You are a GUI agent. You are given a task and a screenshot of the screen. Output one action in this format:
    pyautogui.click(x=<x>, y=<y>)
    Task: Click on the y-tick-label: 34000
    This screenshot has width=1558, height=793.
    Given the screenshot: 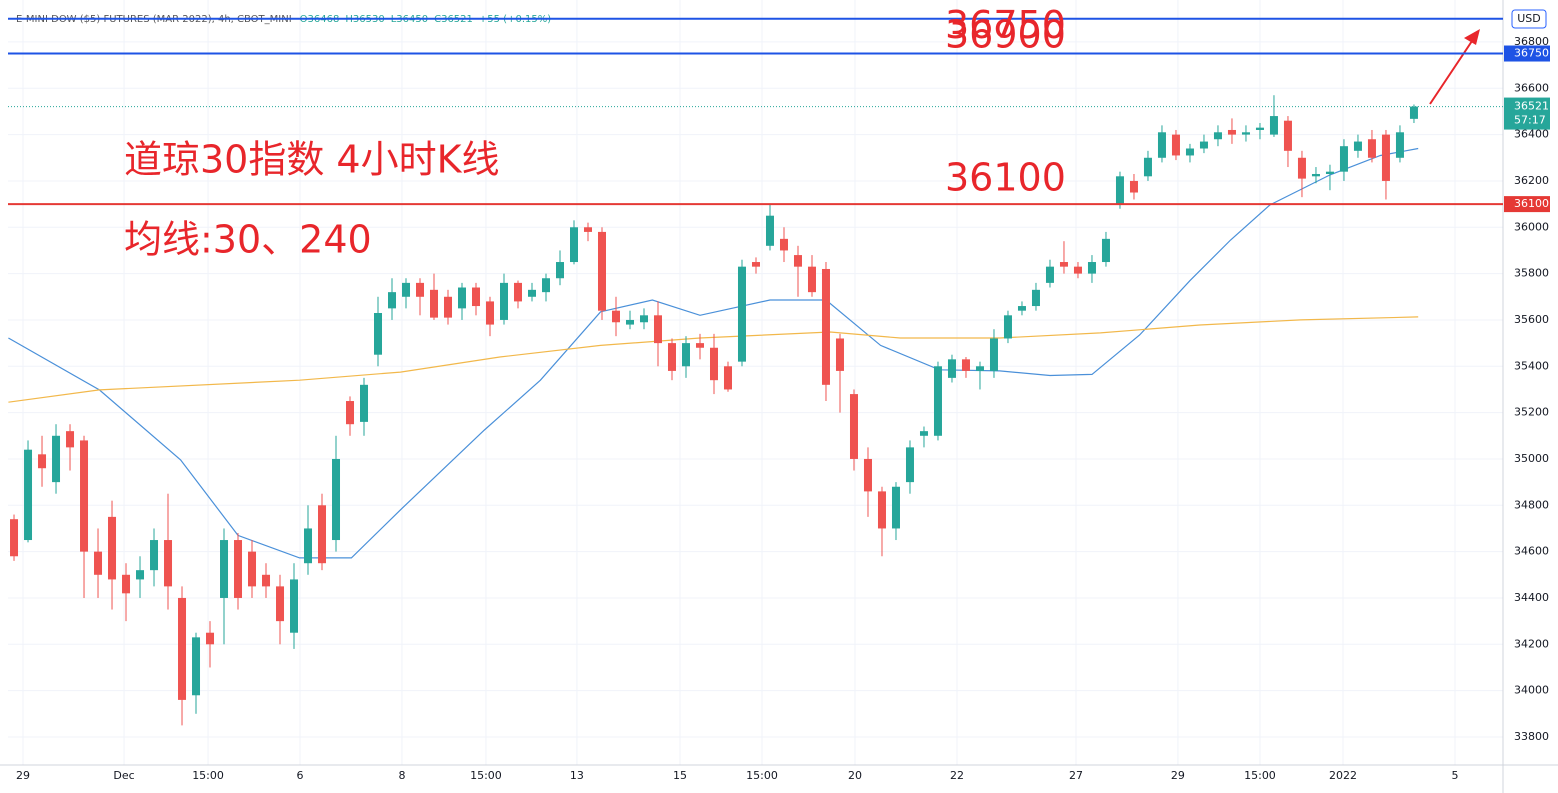 What is the action you would take?
    pyautogui.click(x=1531, y=690)
    